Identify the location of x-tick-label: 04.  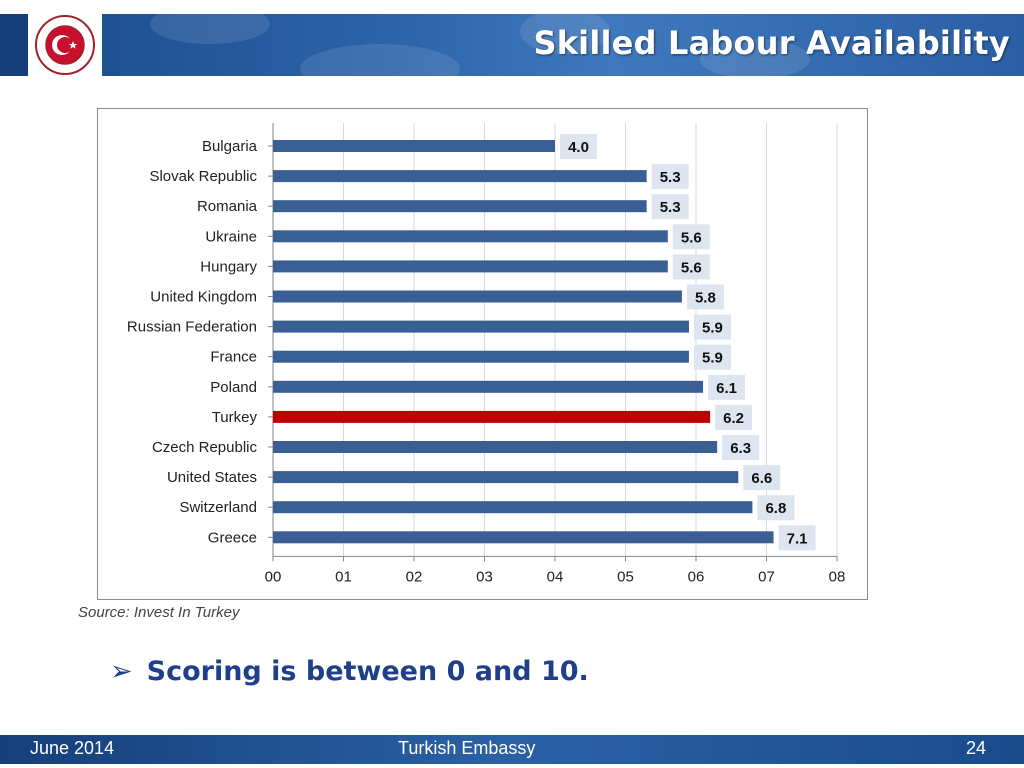
(555, 576).